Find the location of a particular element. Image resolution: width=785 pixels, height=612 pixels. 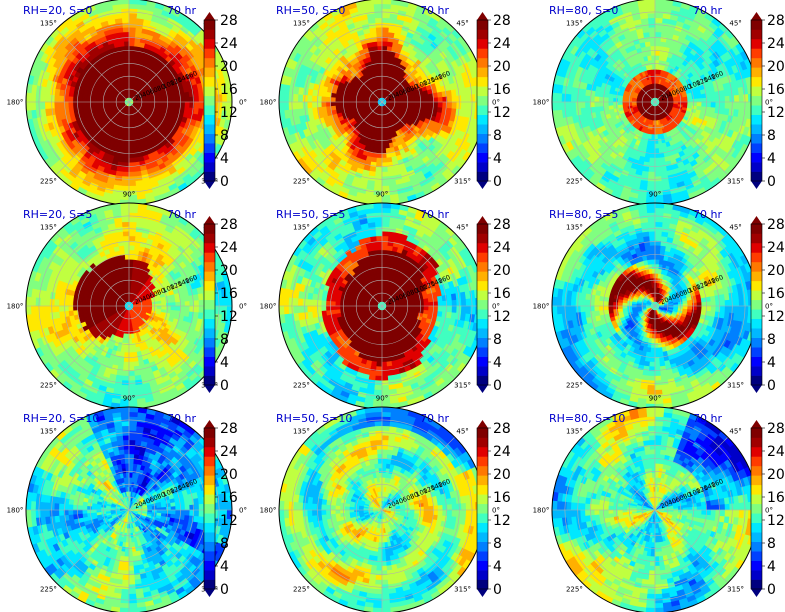

colorbar-tick-label: 28 is located at coordinates (776, 21).